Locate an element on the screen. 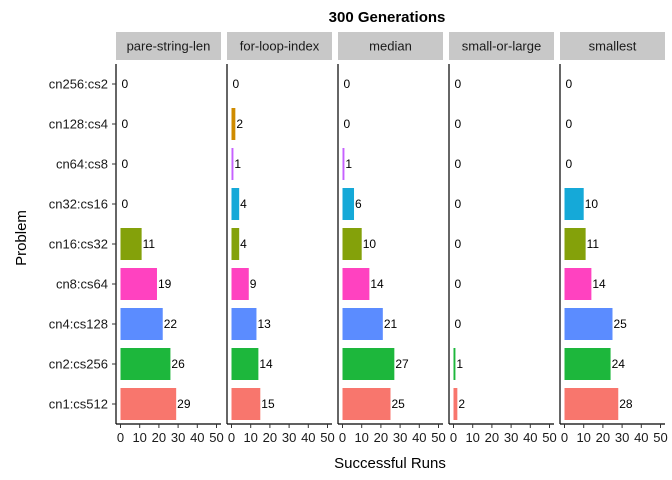 The image size is (672, 480). strip-label: median is located at coordinates (390, 46).